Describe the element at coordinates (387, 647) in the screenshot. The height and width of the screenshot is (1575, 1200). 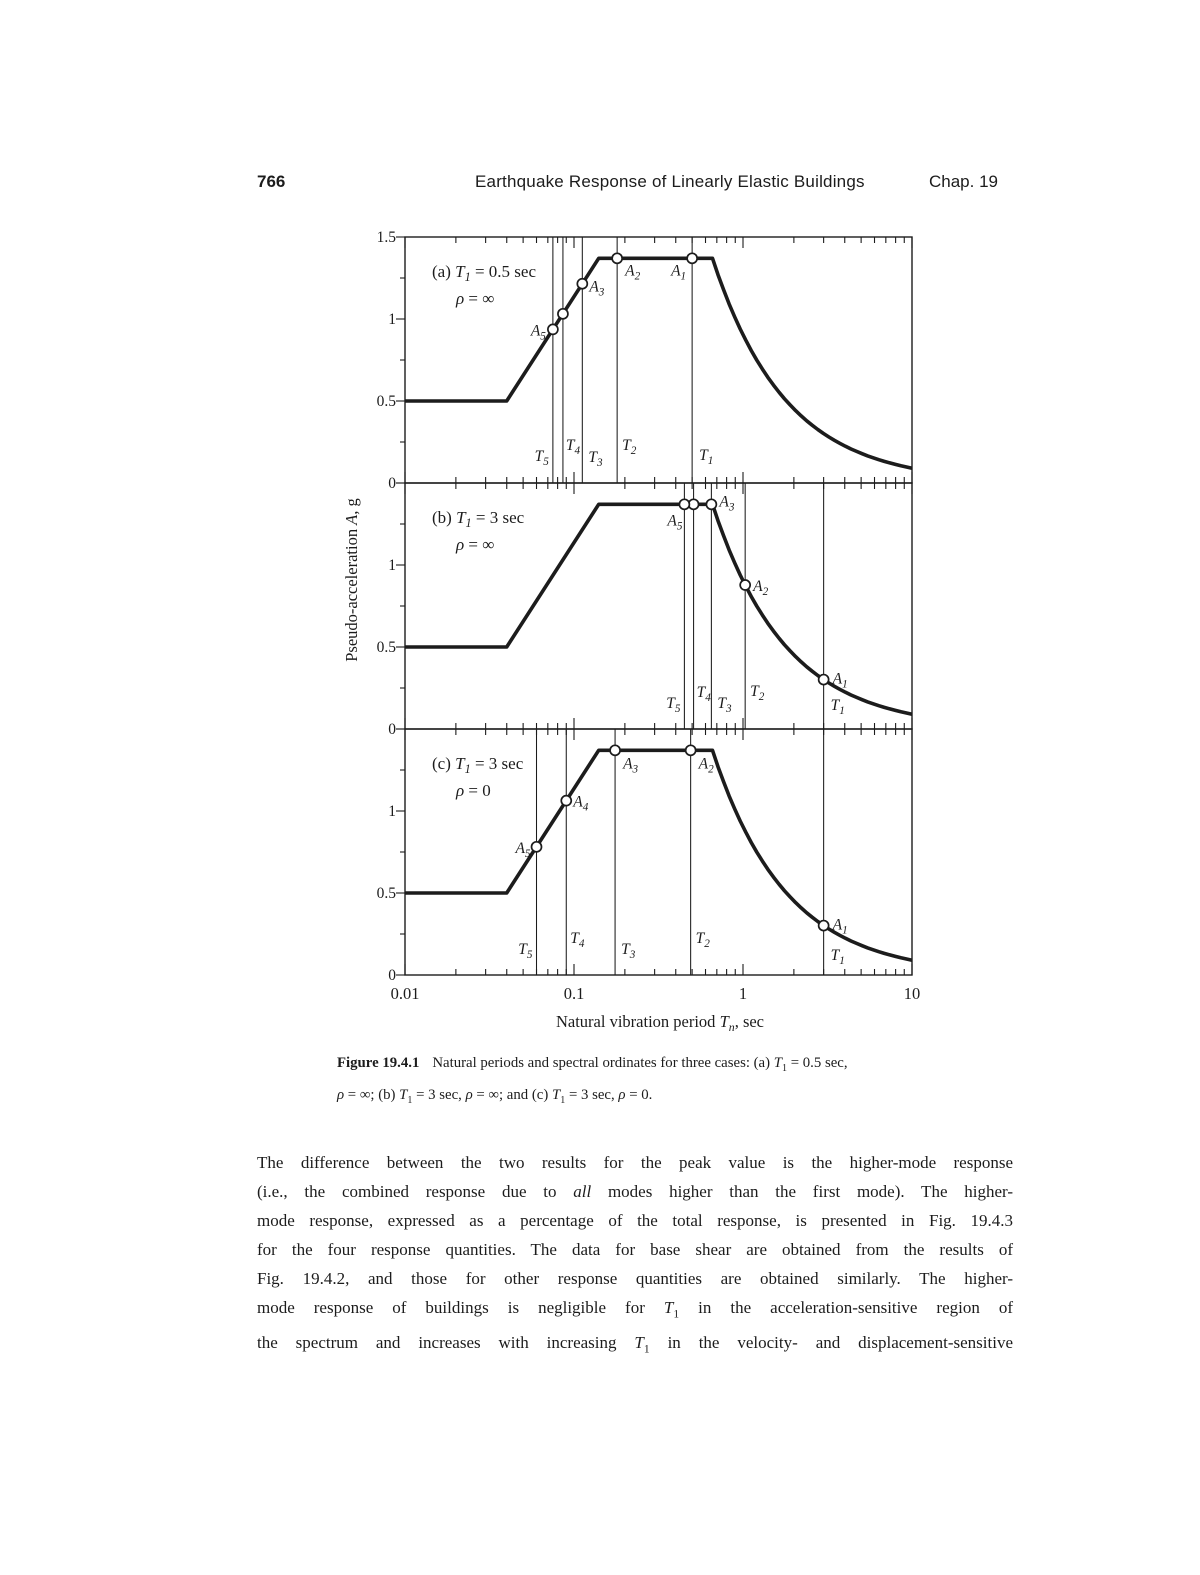
I see `y-tick-label-b: 0.5` at that location.